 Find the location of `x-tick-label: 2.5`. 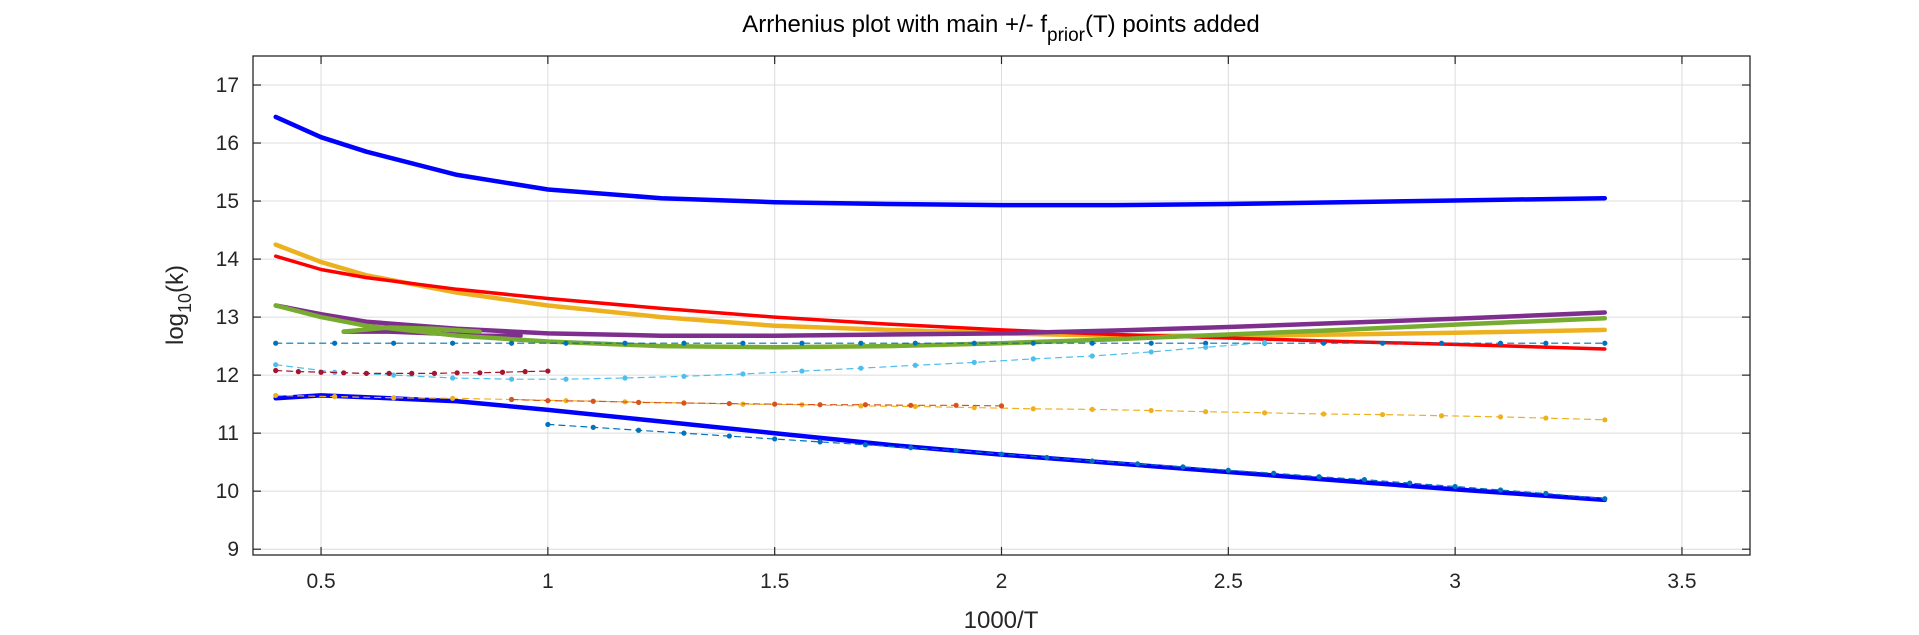

x-tick-label: 2.5 is located at coordinates (1228, 581).